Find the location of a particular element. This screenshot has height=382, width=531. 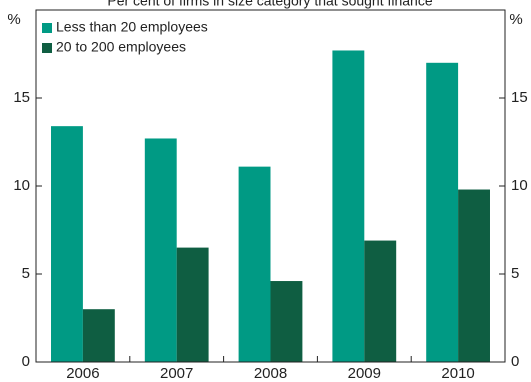

y-axis-label: % is located at coordinates (13, 19).